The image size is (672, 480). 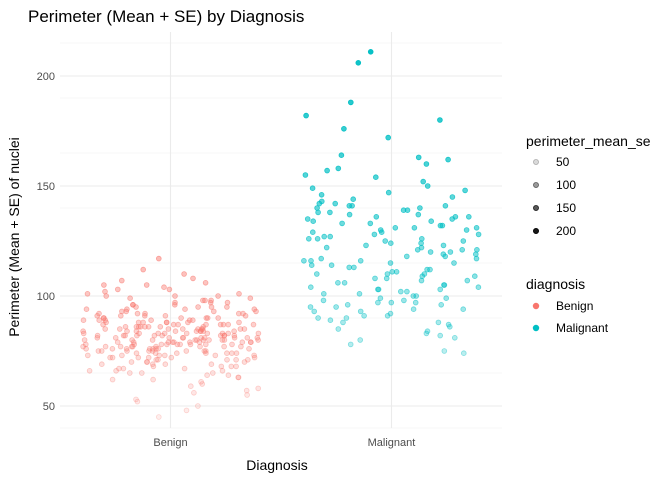 What do you see at coordinates (566, 208) in the screenshot?
I see `legend-alpha-label: 150` at bounding box center [566, 208].